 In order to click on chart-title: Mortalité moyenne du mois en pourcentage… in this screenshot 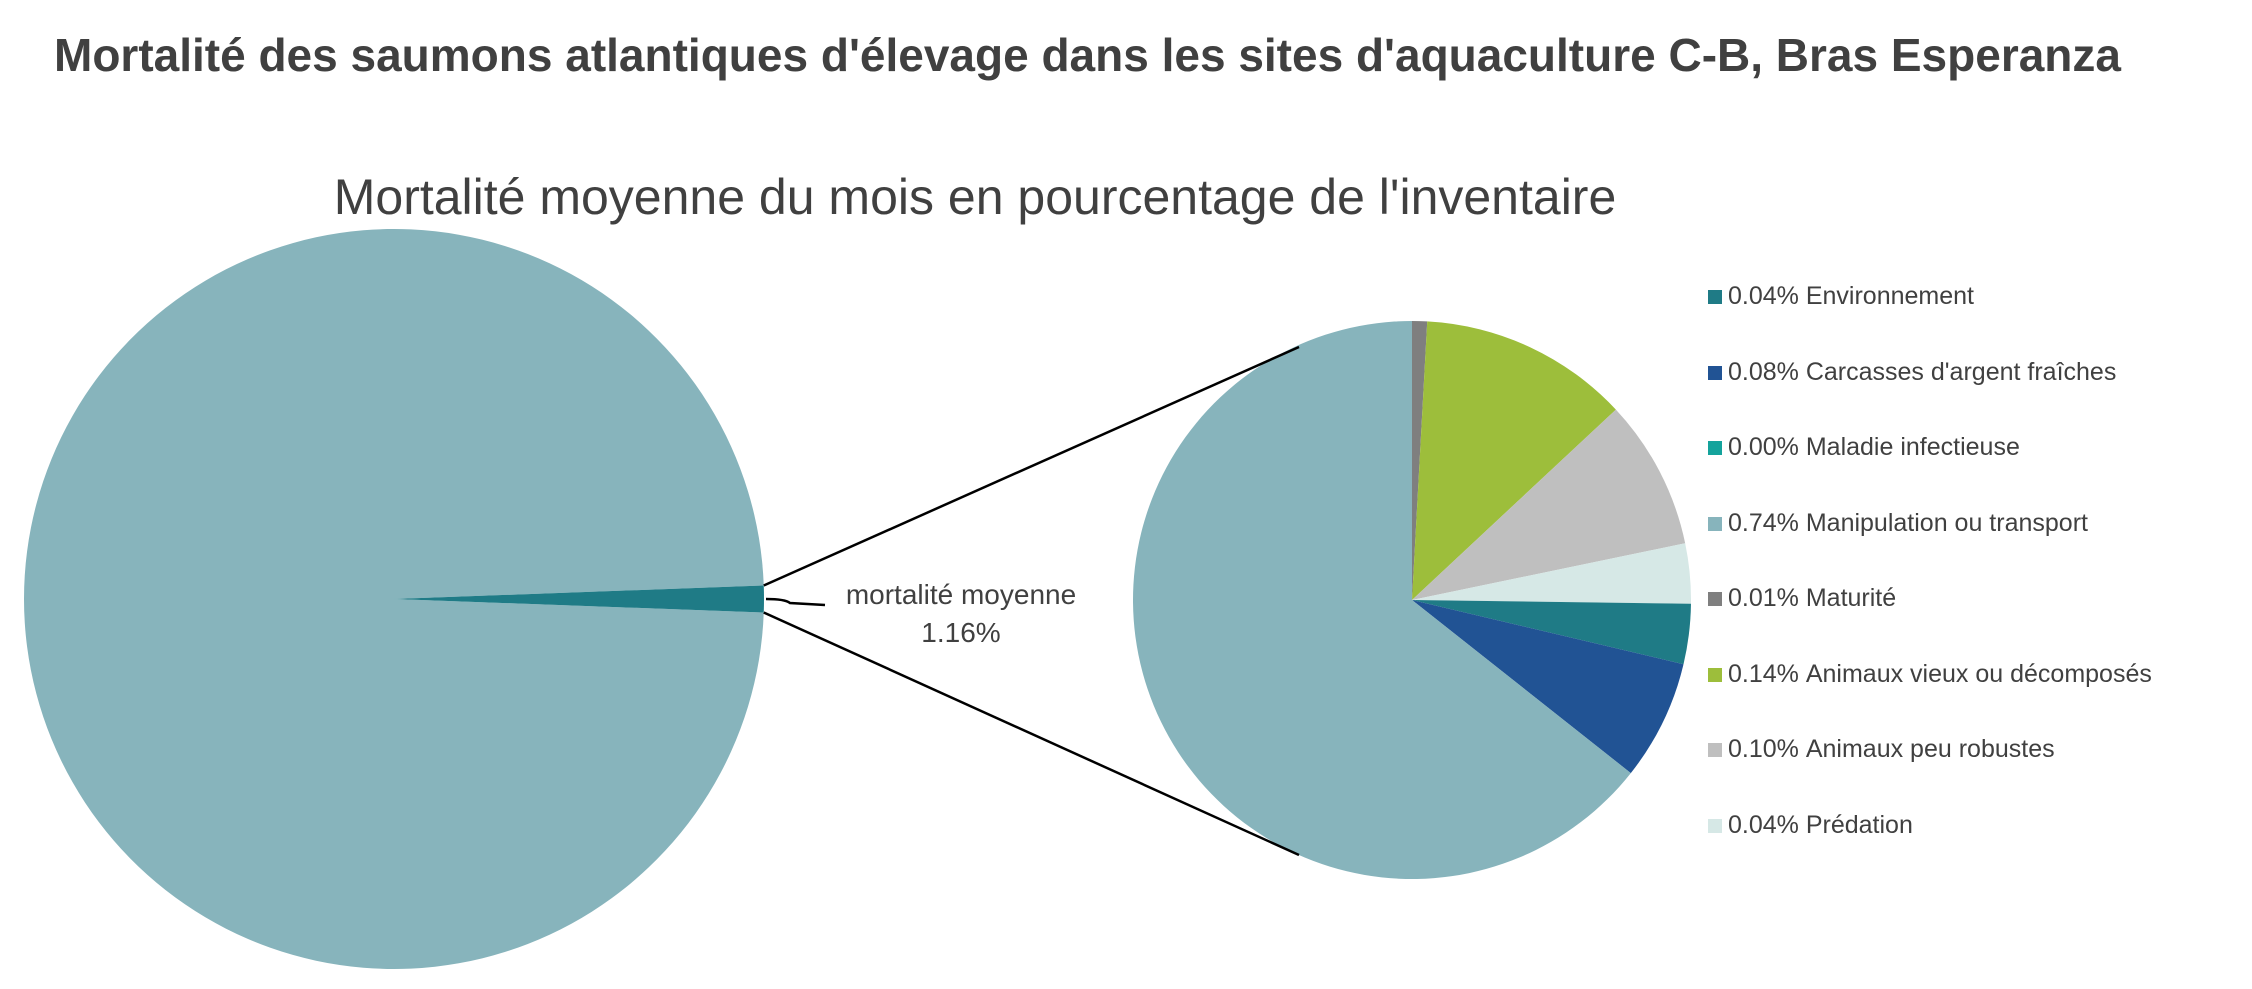, I will do `click(975, 197)`.